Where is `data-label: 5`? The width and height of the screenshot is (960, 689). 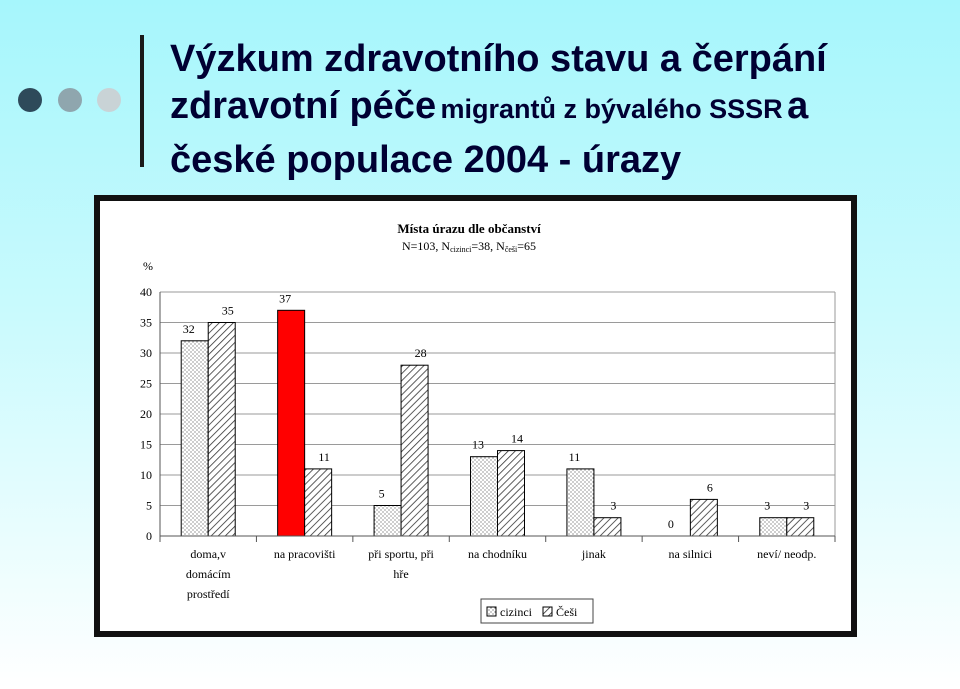
data-label: 5 is located at coordinates (382, 494).